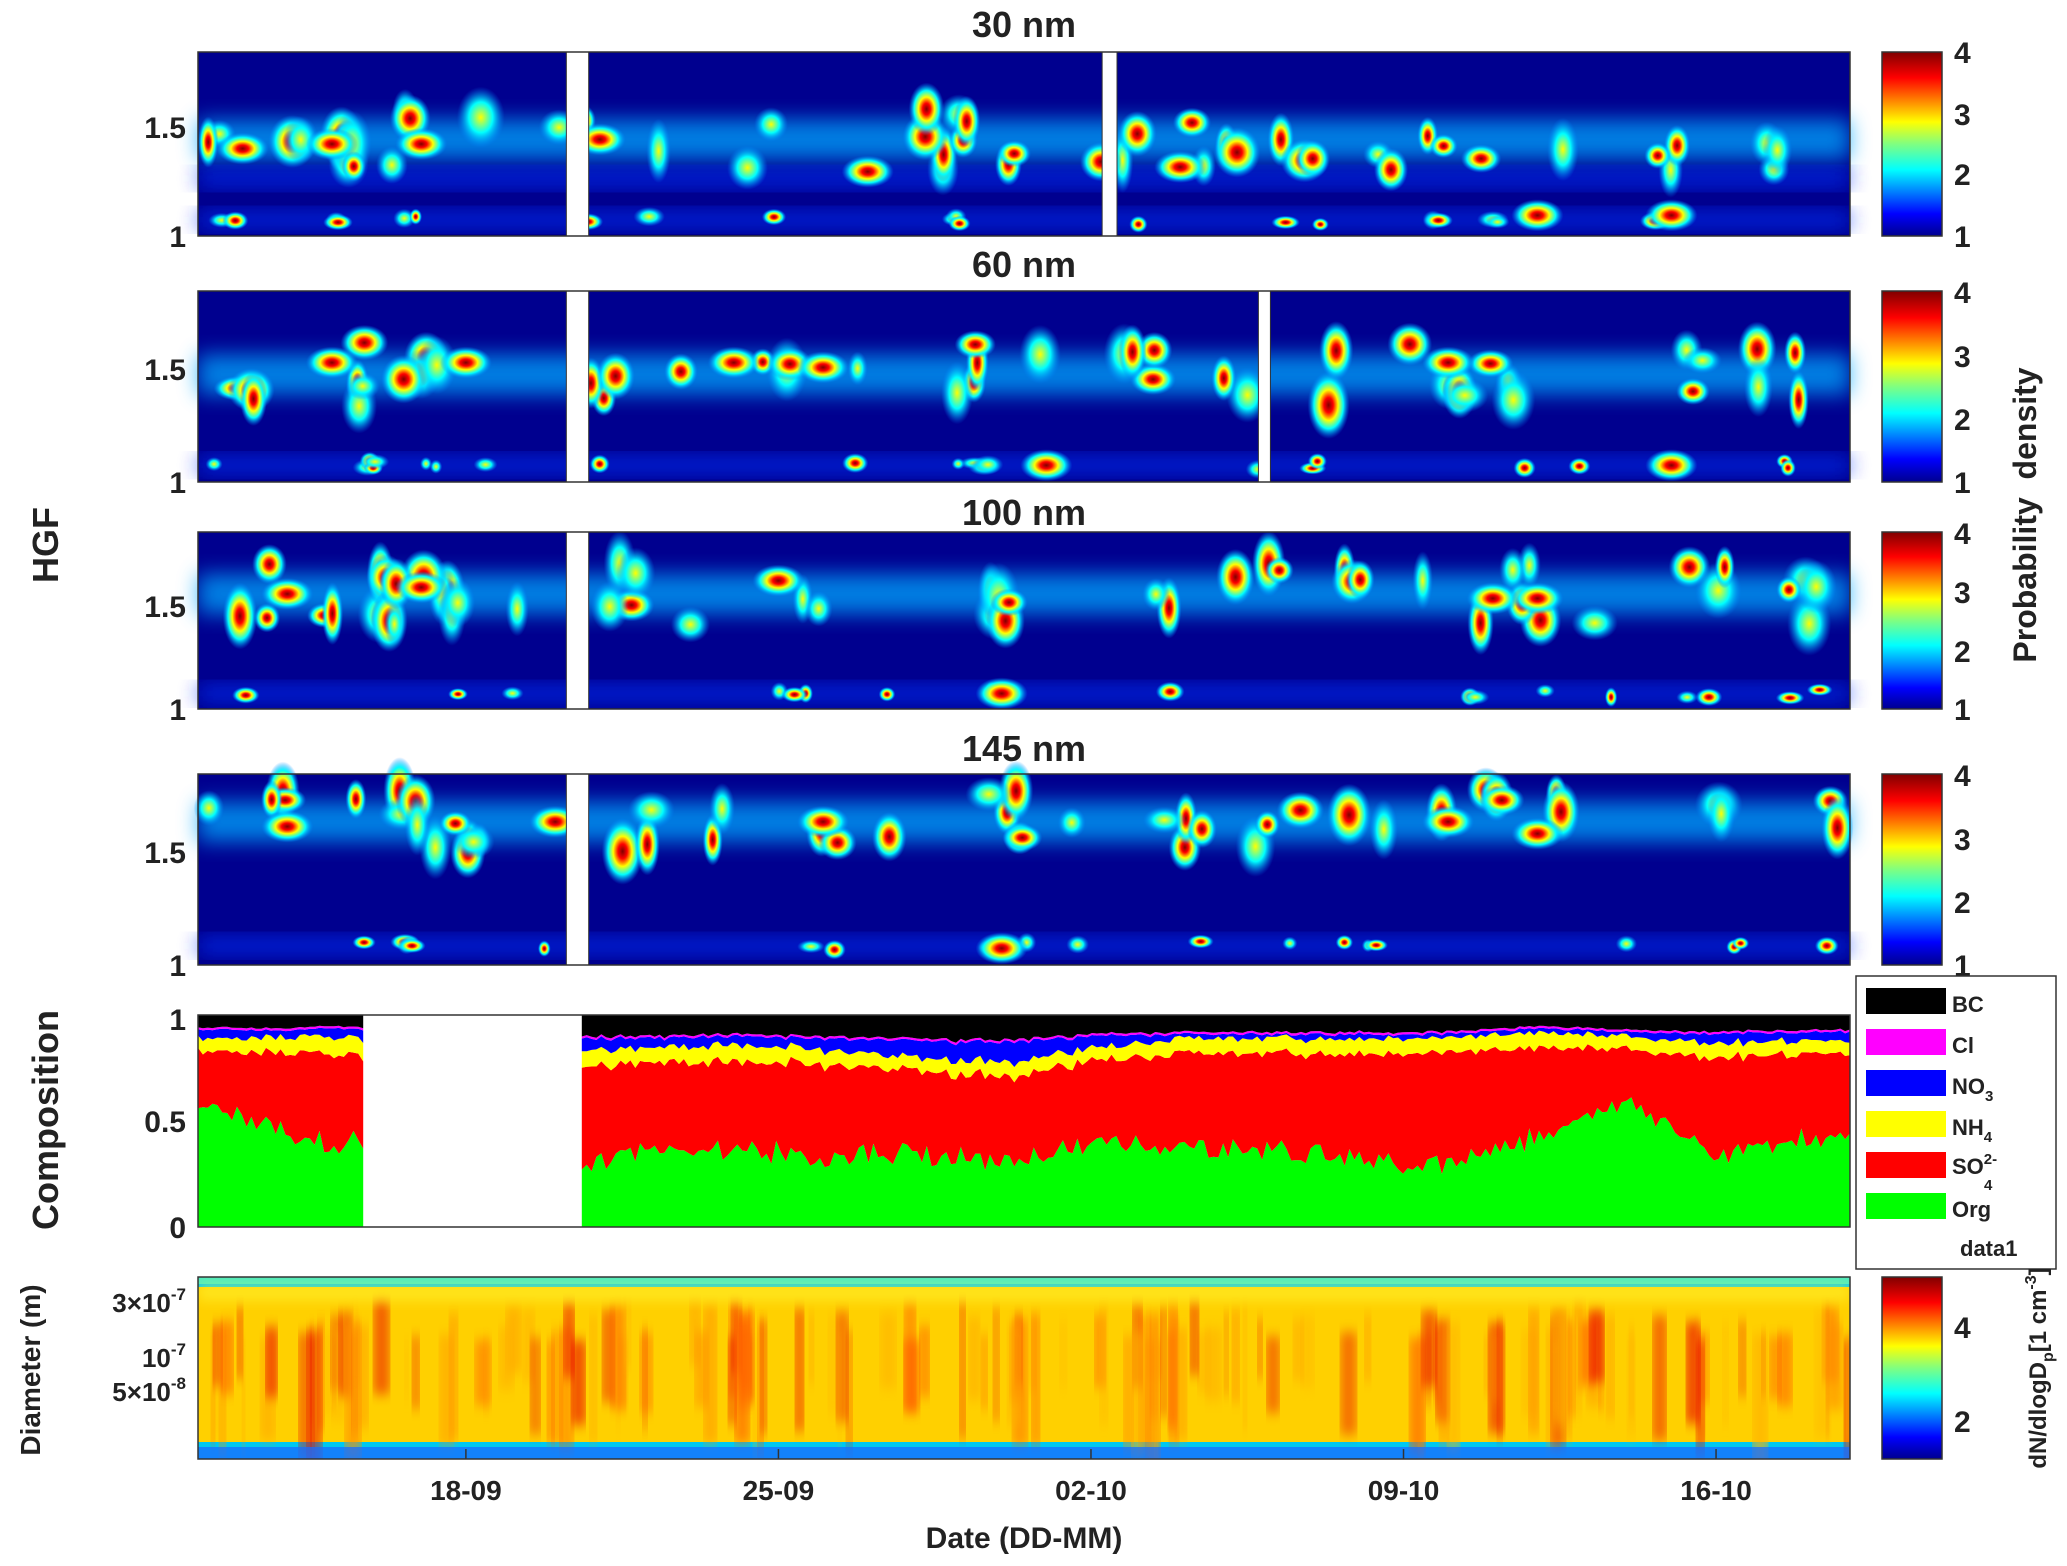  I want to click on legend-label-cl: Cl, so click(1963, 1045).